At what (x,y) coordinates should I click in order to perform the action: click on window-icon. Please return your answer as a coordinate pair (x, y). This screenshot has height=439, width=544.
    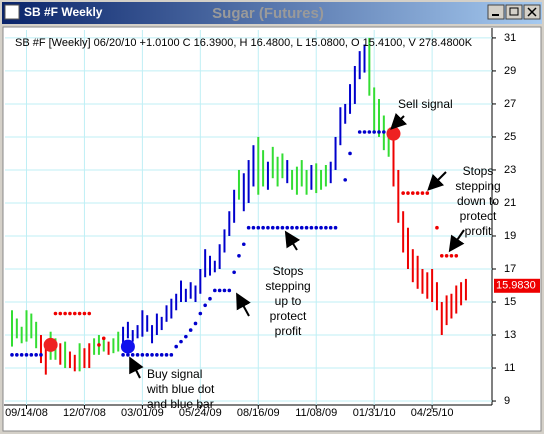
    Looking at the image, I should click on (12, 12).